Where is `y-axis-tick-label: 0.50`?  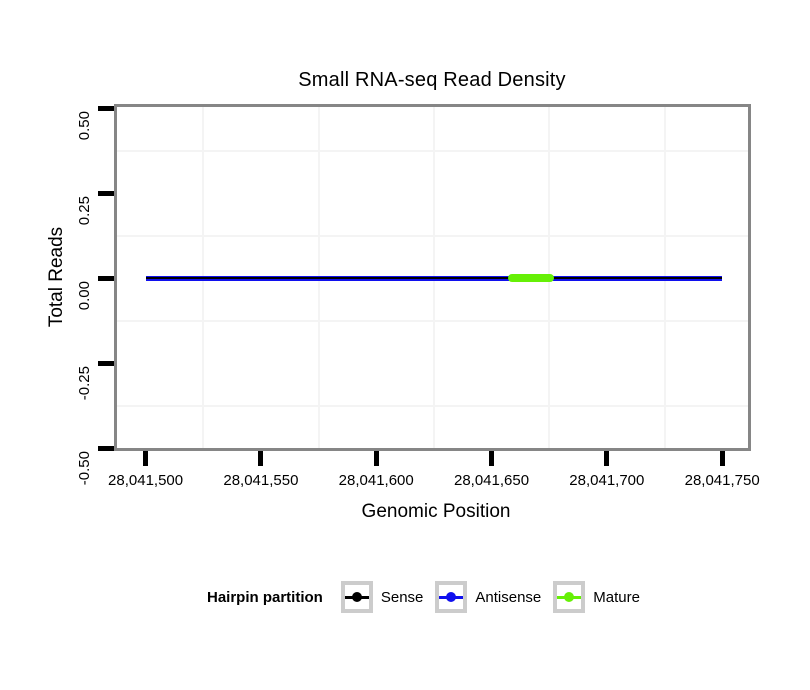
y-axis-tick-label: 0.50 is located at coordinates (84, 126).